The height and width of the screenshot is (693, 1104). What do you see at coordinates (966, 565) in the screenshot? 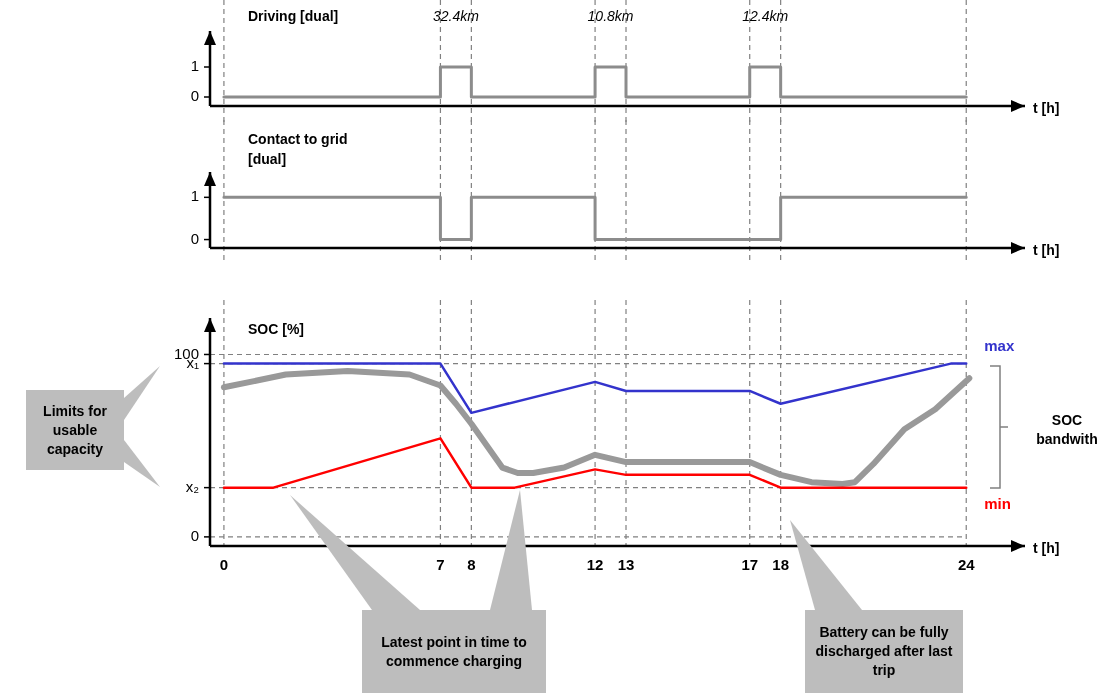
I see `x-tick-label: 24` at bounding box center [966, 565].